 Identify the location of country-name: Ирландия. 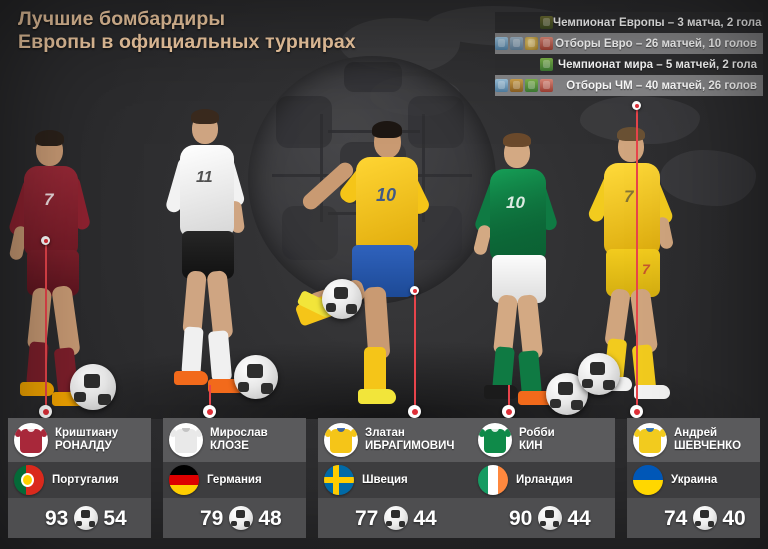
(544, 480).